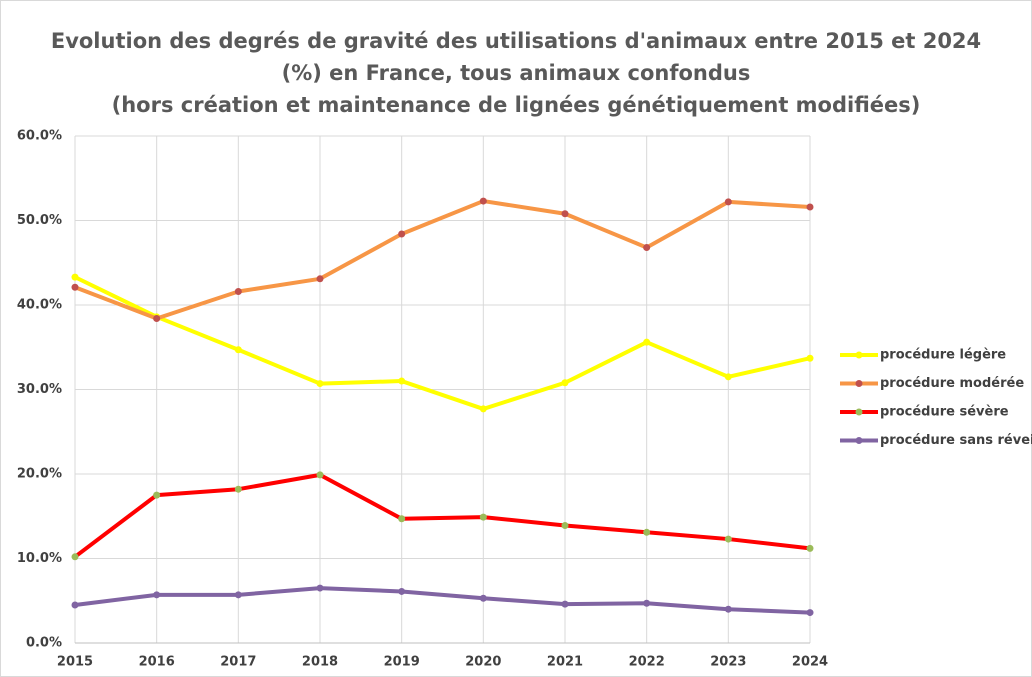  What do you see at coordinates (483, 662) in the screenshot?
I see `x-tick-label: 2020` at bounding box center [483, 662].